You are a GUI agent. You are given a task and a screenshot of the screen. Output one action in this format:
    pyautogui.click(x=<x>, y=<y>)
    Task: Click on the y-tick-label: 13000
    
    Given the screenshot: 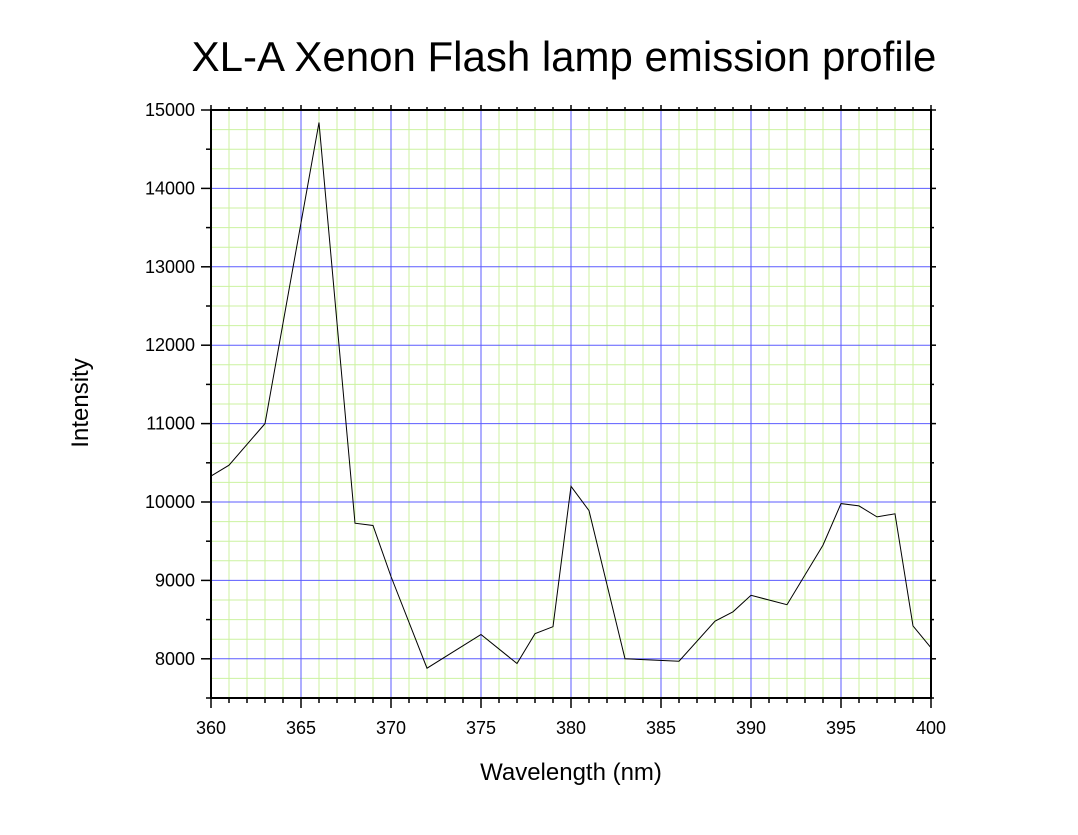 What is the action you would take?
    pyautogui.click(x=170, y=267)
    